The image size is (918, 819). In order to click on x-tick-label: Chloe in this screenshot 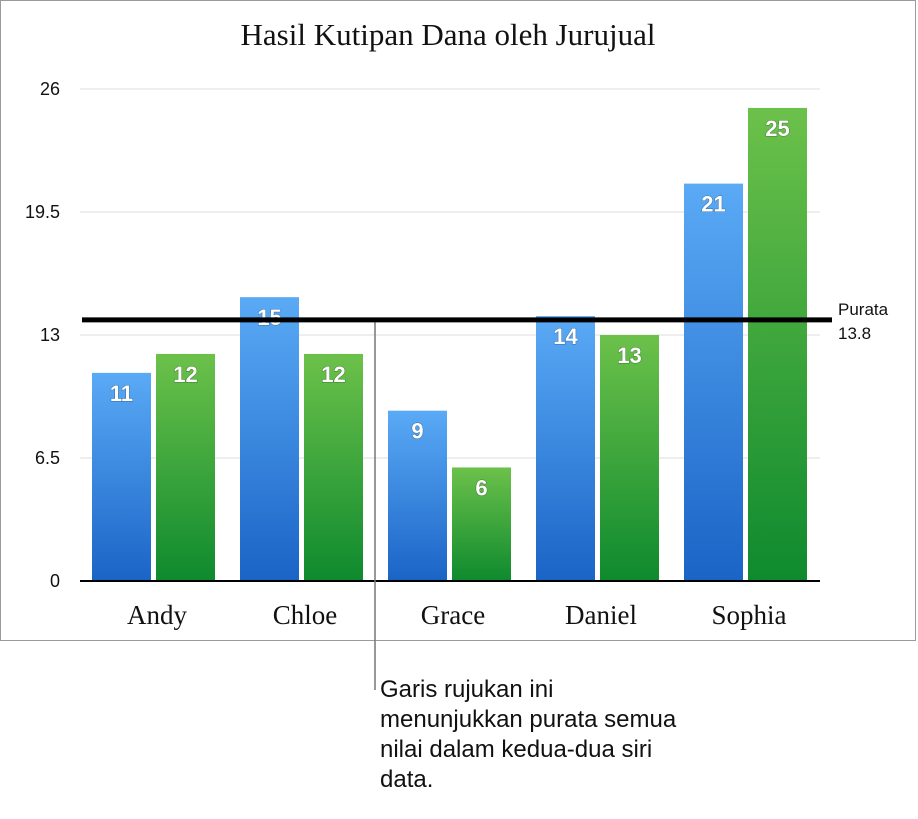, I will do `click(305, 615)`.